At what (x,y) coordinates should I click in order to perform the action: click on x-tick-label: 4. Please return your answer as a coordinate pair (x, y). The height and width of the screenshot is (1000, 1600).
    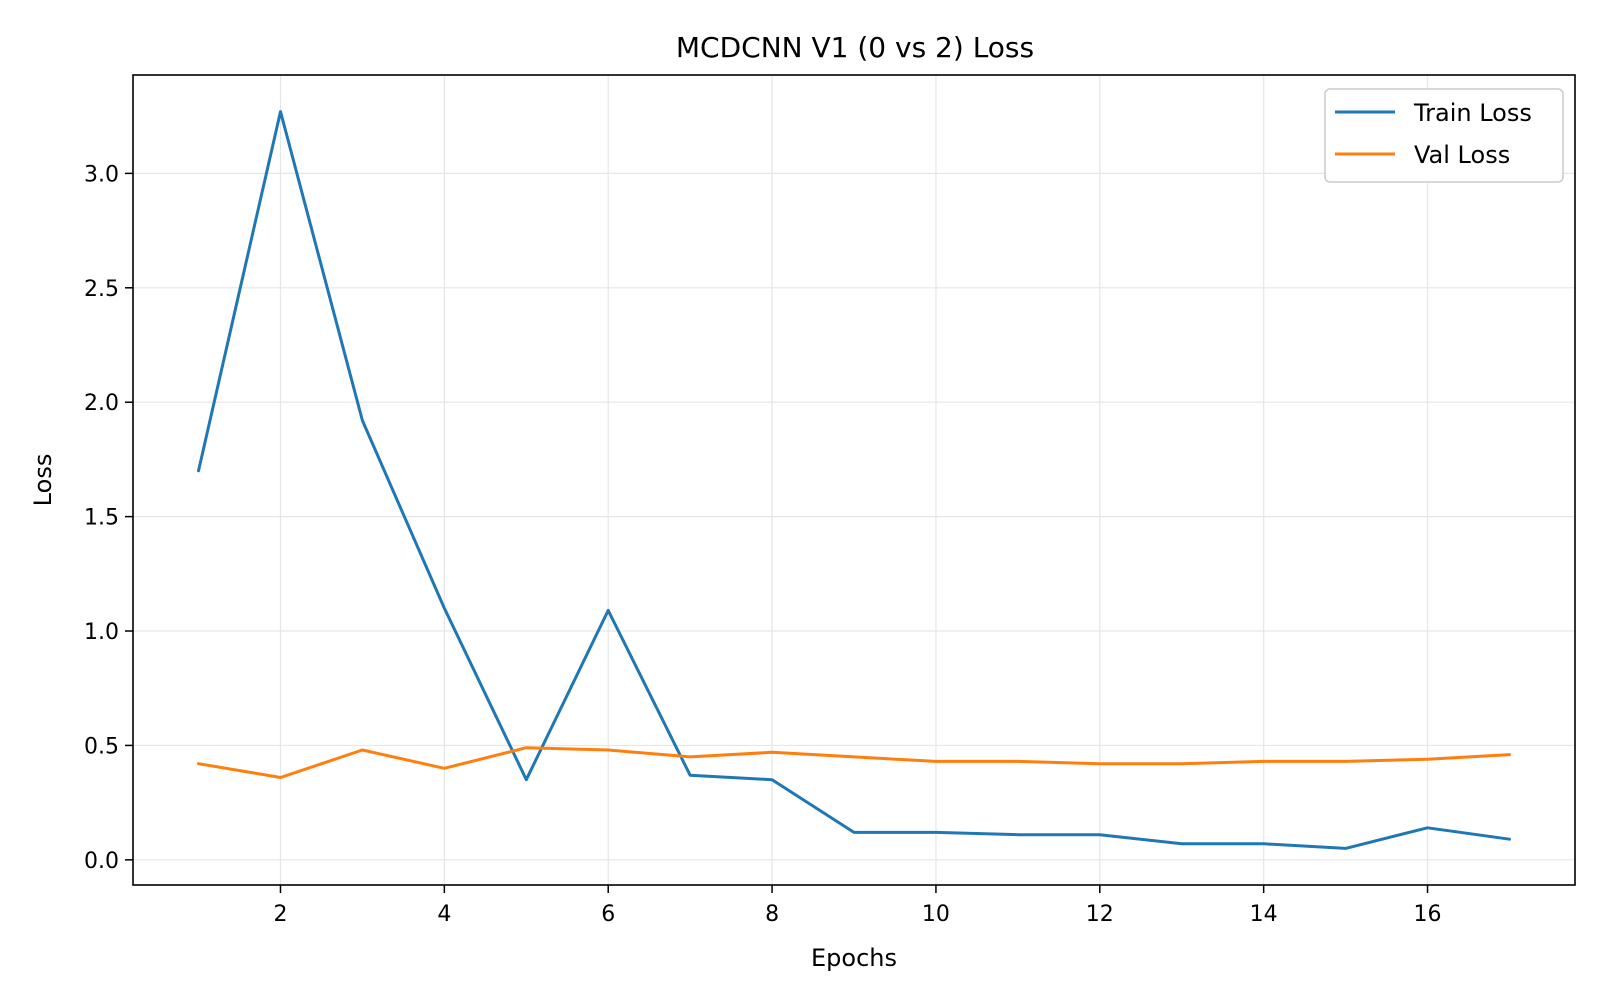
    Looking at the image, I should click on (444, 914).